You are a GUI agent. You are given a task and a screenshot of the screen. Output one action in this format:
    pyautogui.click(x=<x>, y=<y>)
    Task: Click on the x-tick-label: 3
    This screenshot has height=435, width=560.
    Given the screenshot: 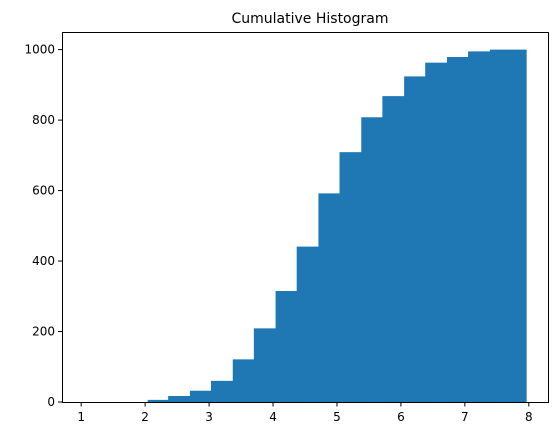 What is the action you would take?
    pyautogui.click(x=209, y=417)
    